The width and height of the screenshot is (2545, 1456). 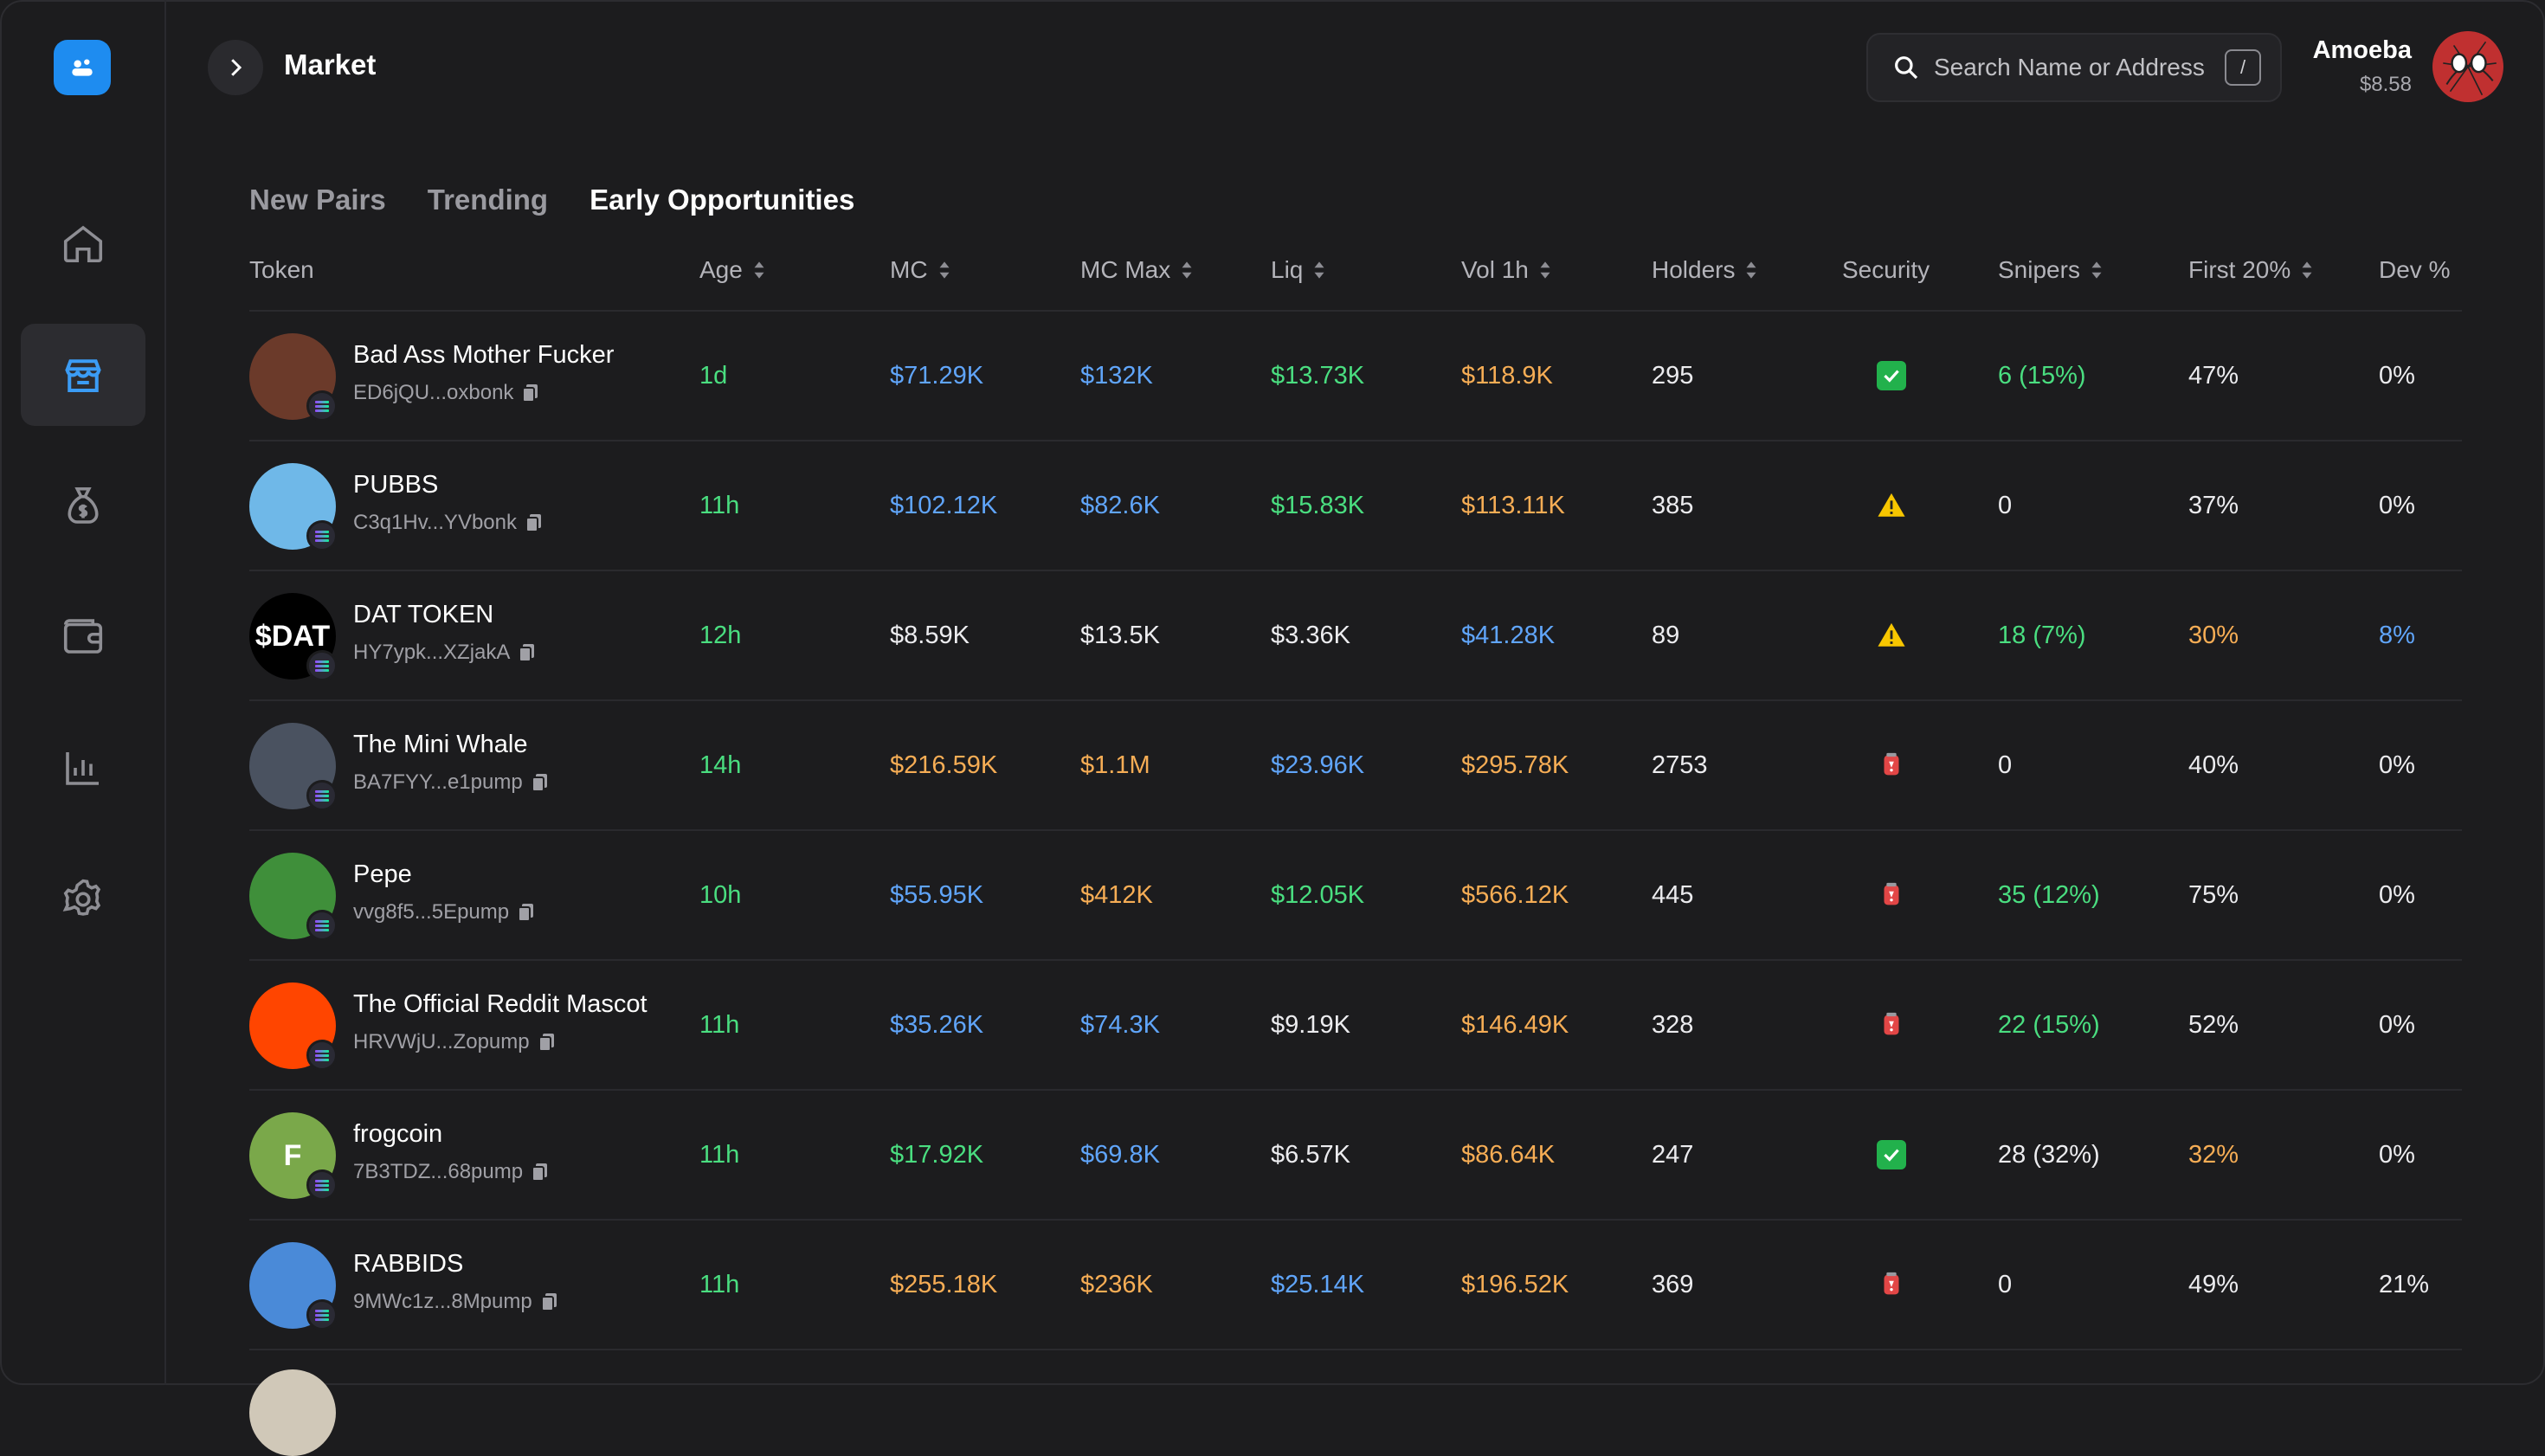 I want to click on token-cell: The Mini Whale BA7FYY...e1pump, so click(x=466, y=765).